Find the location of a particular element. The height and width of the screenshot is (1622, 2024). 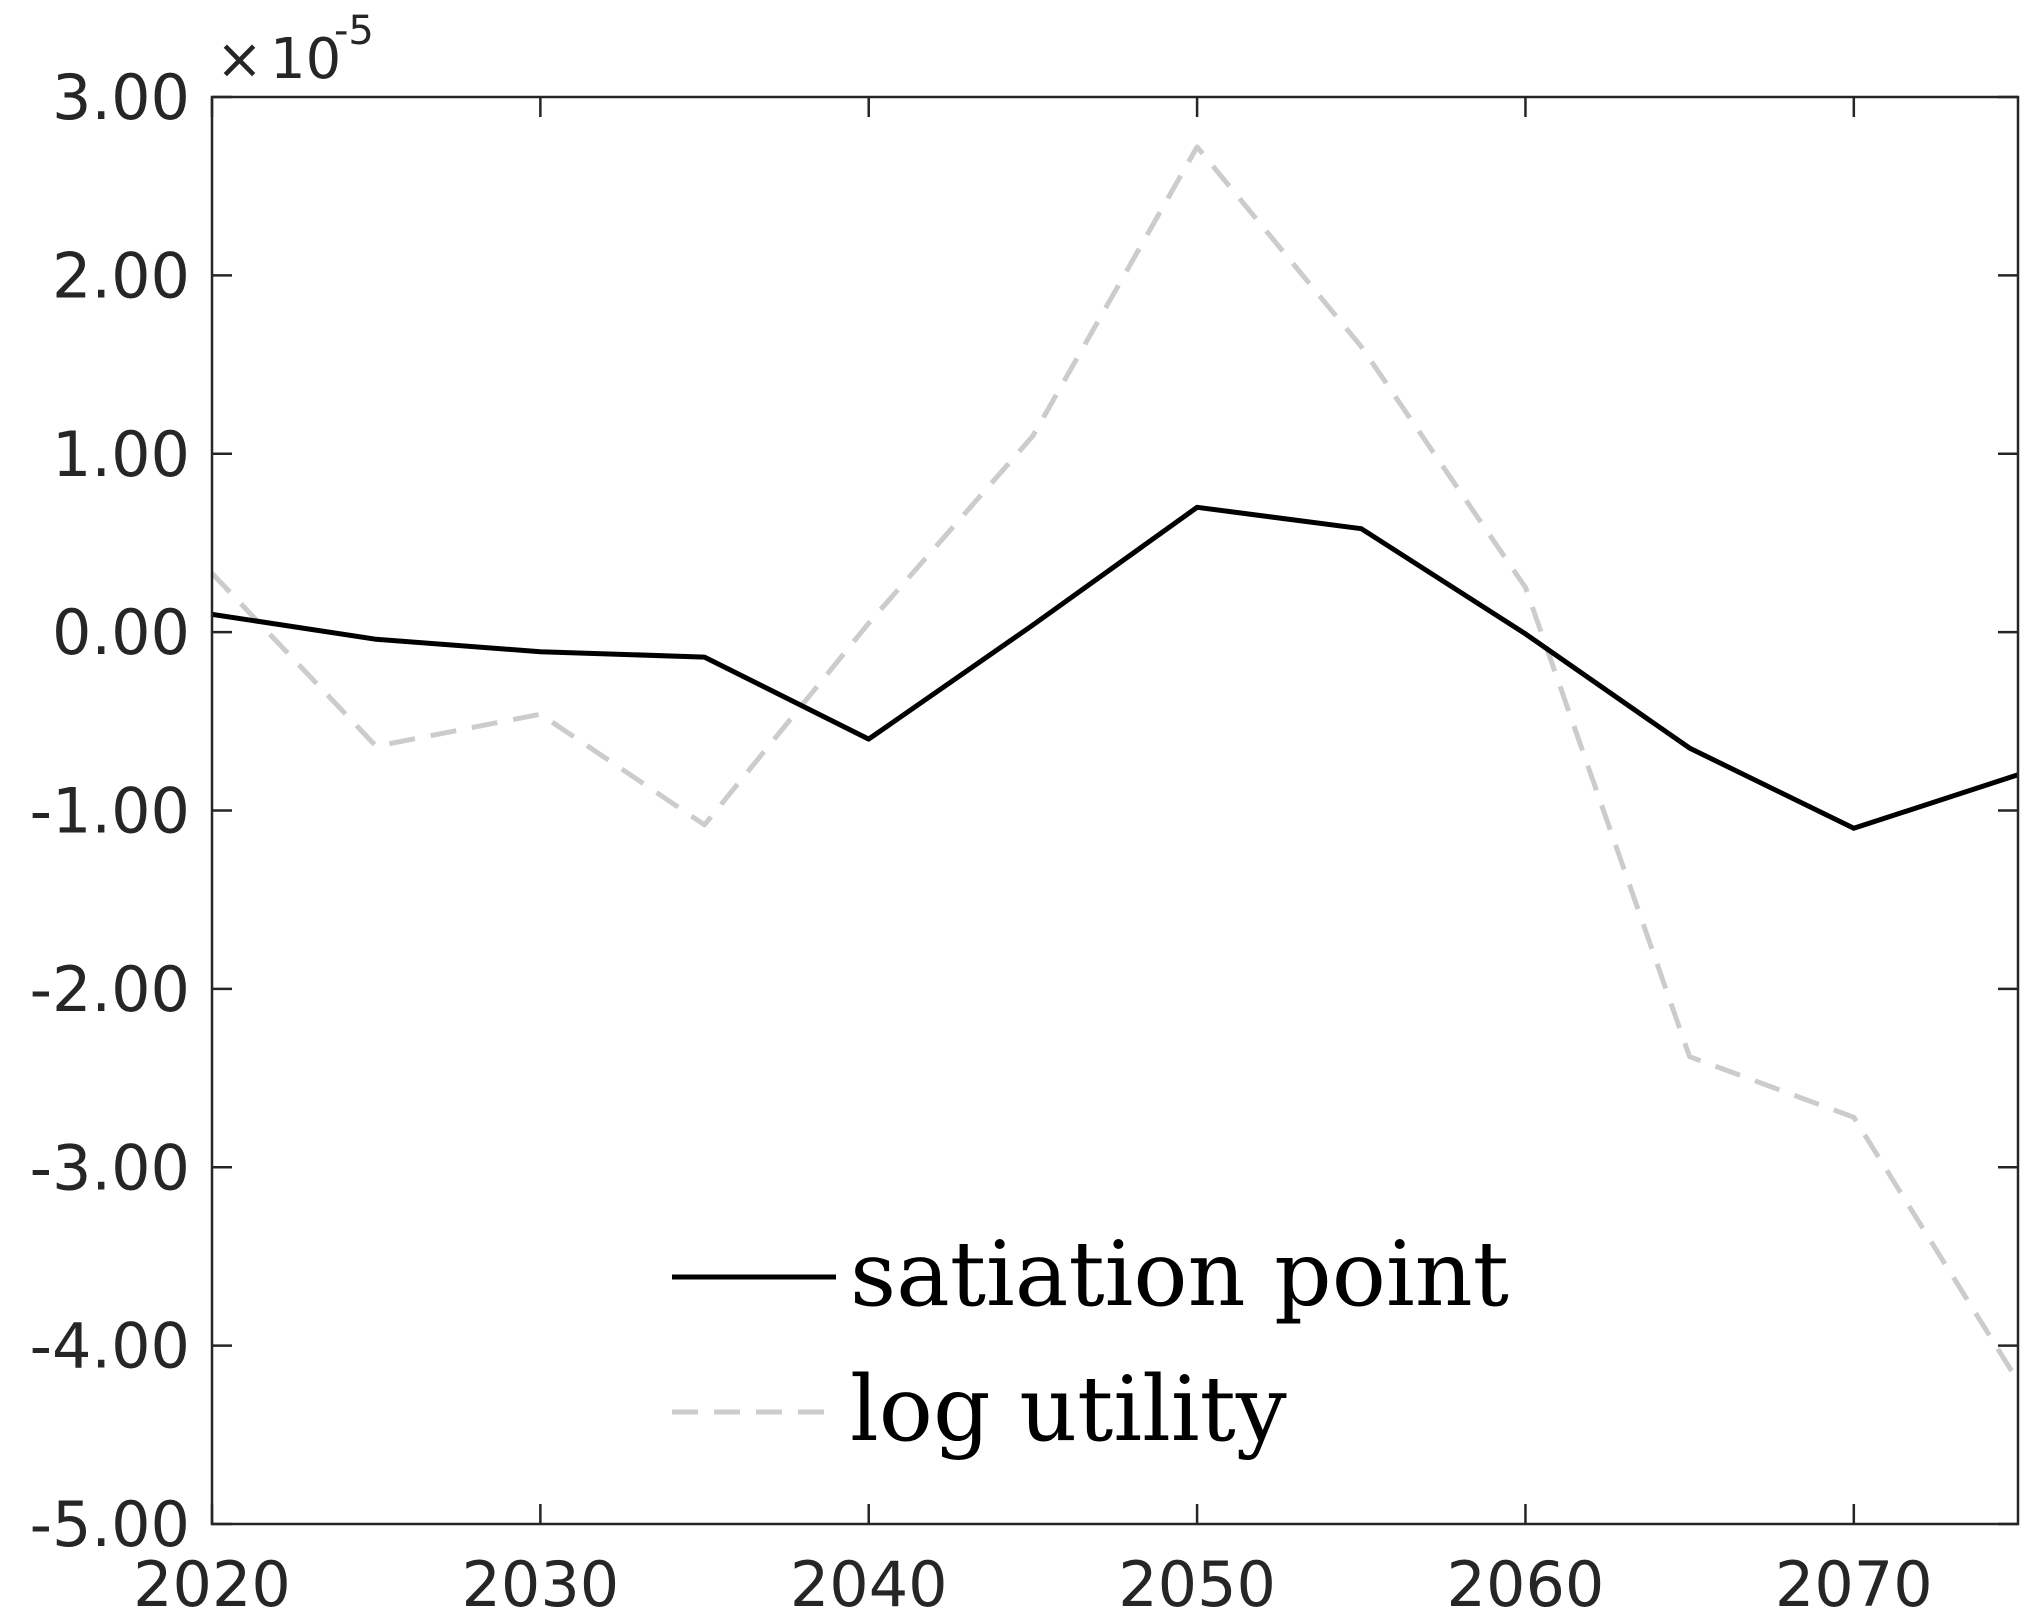

x-tick-label: 2030 is located at coordinates (540, 1584).